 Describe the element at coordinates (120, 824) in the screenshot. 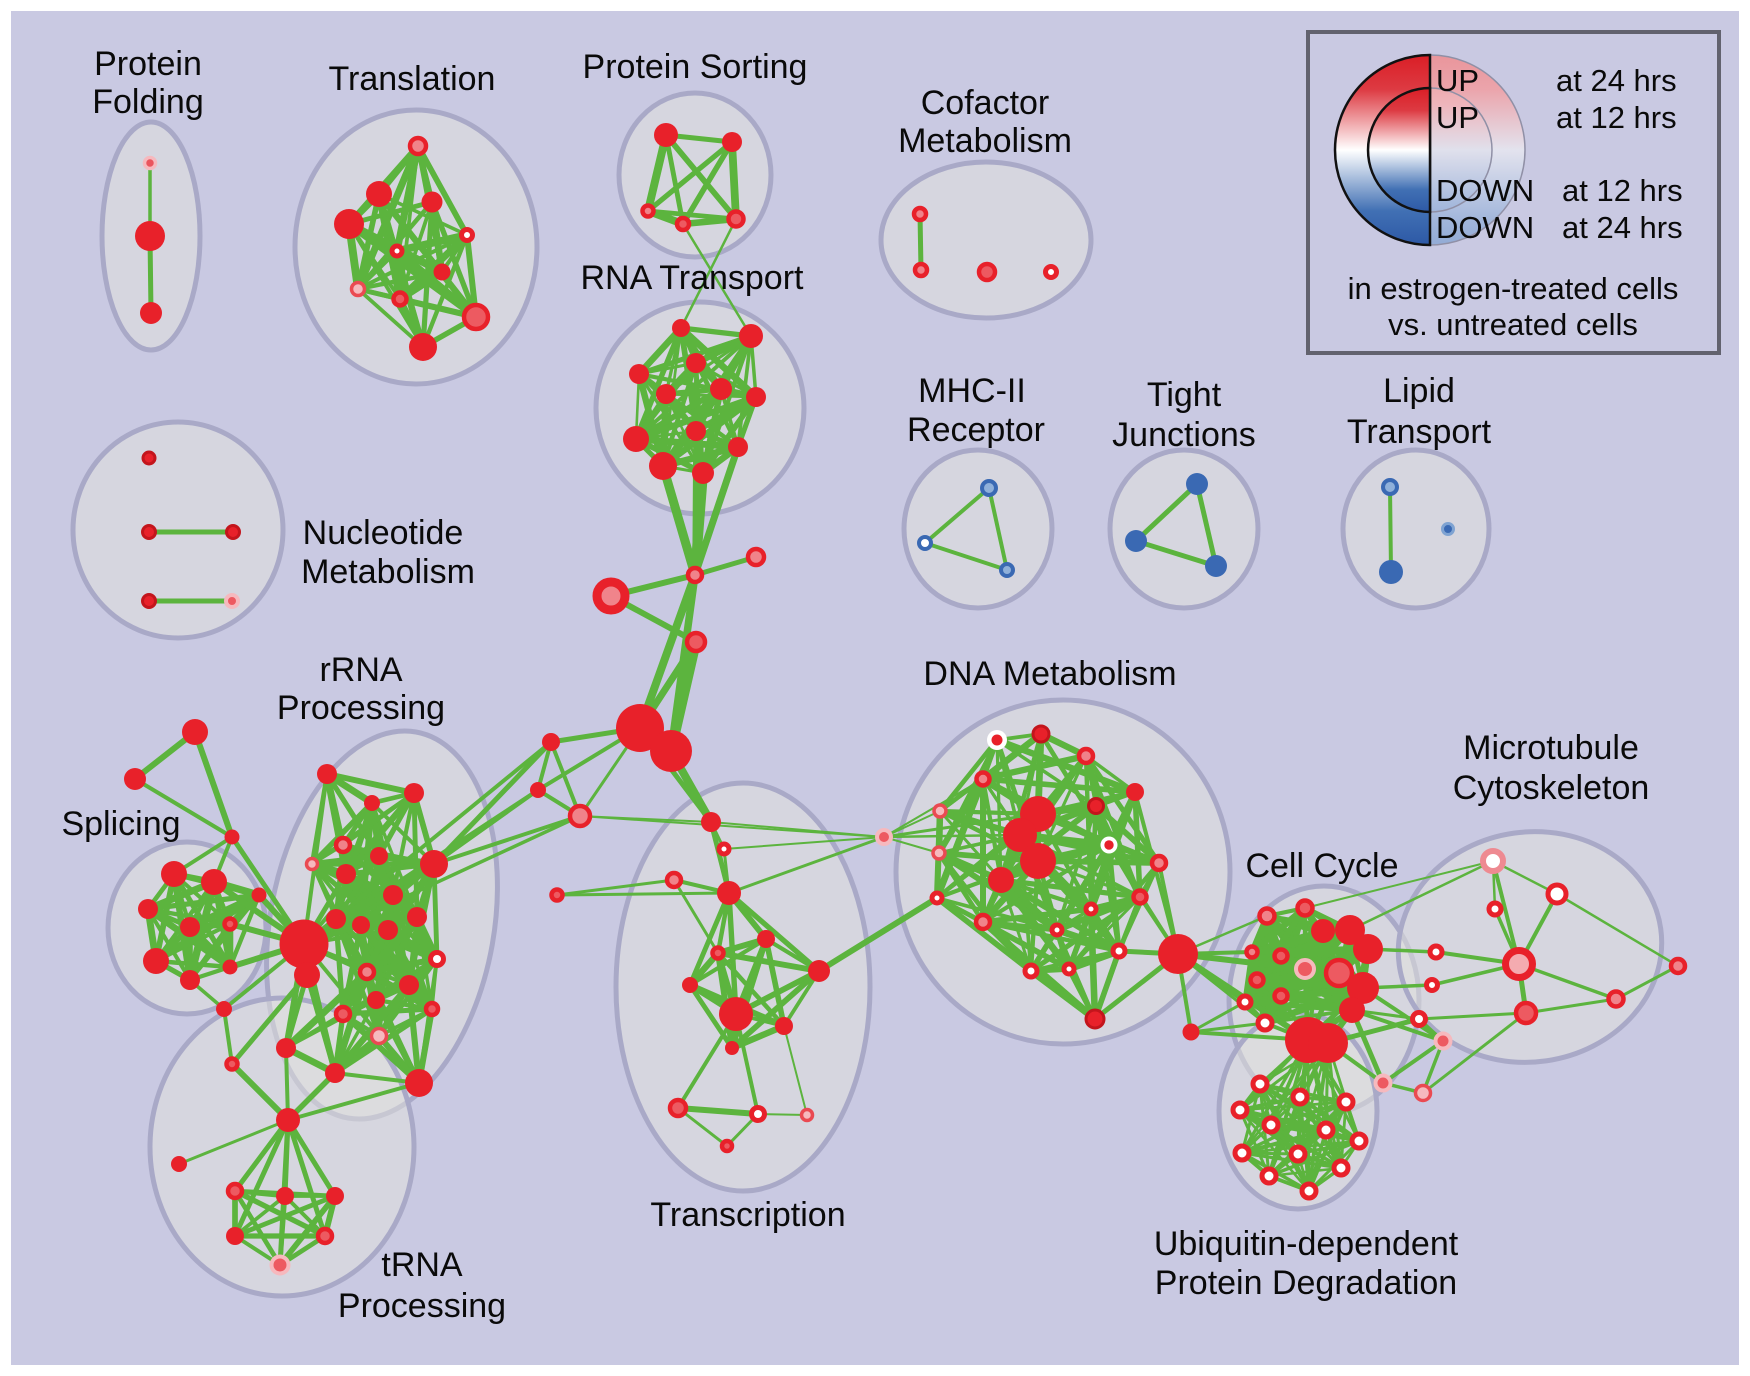

I see `svg-text: Splicing` at that location.